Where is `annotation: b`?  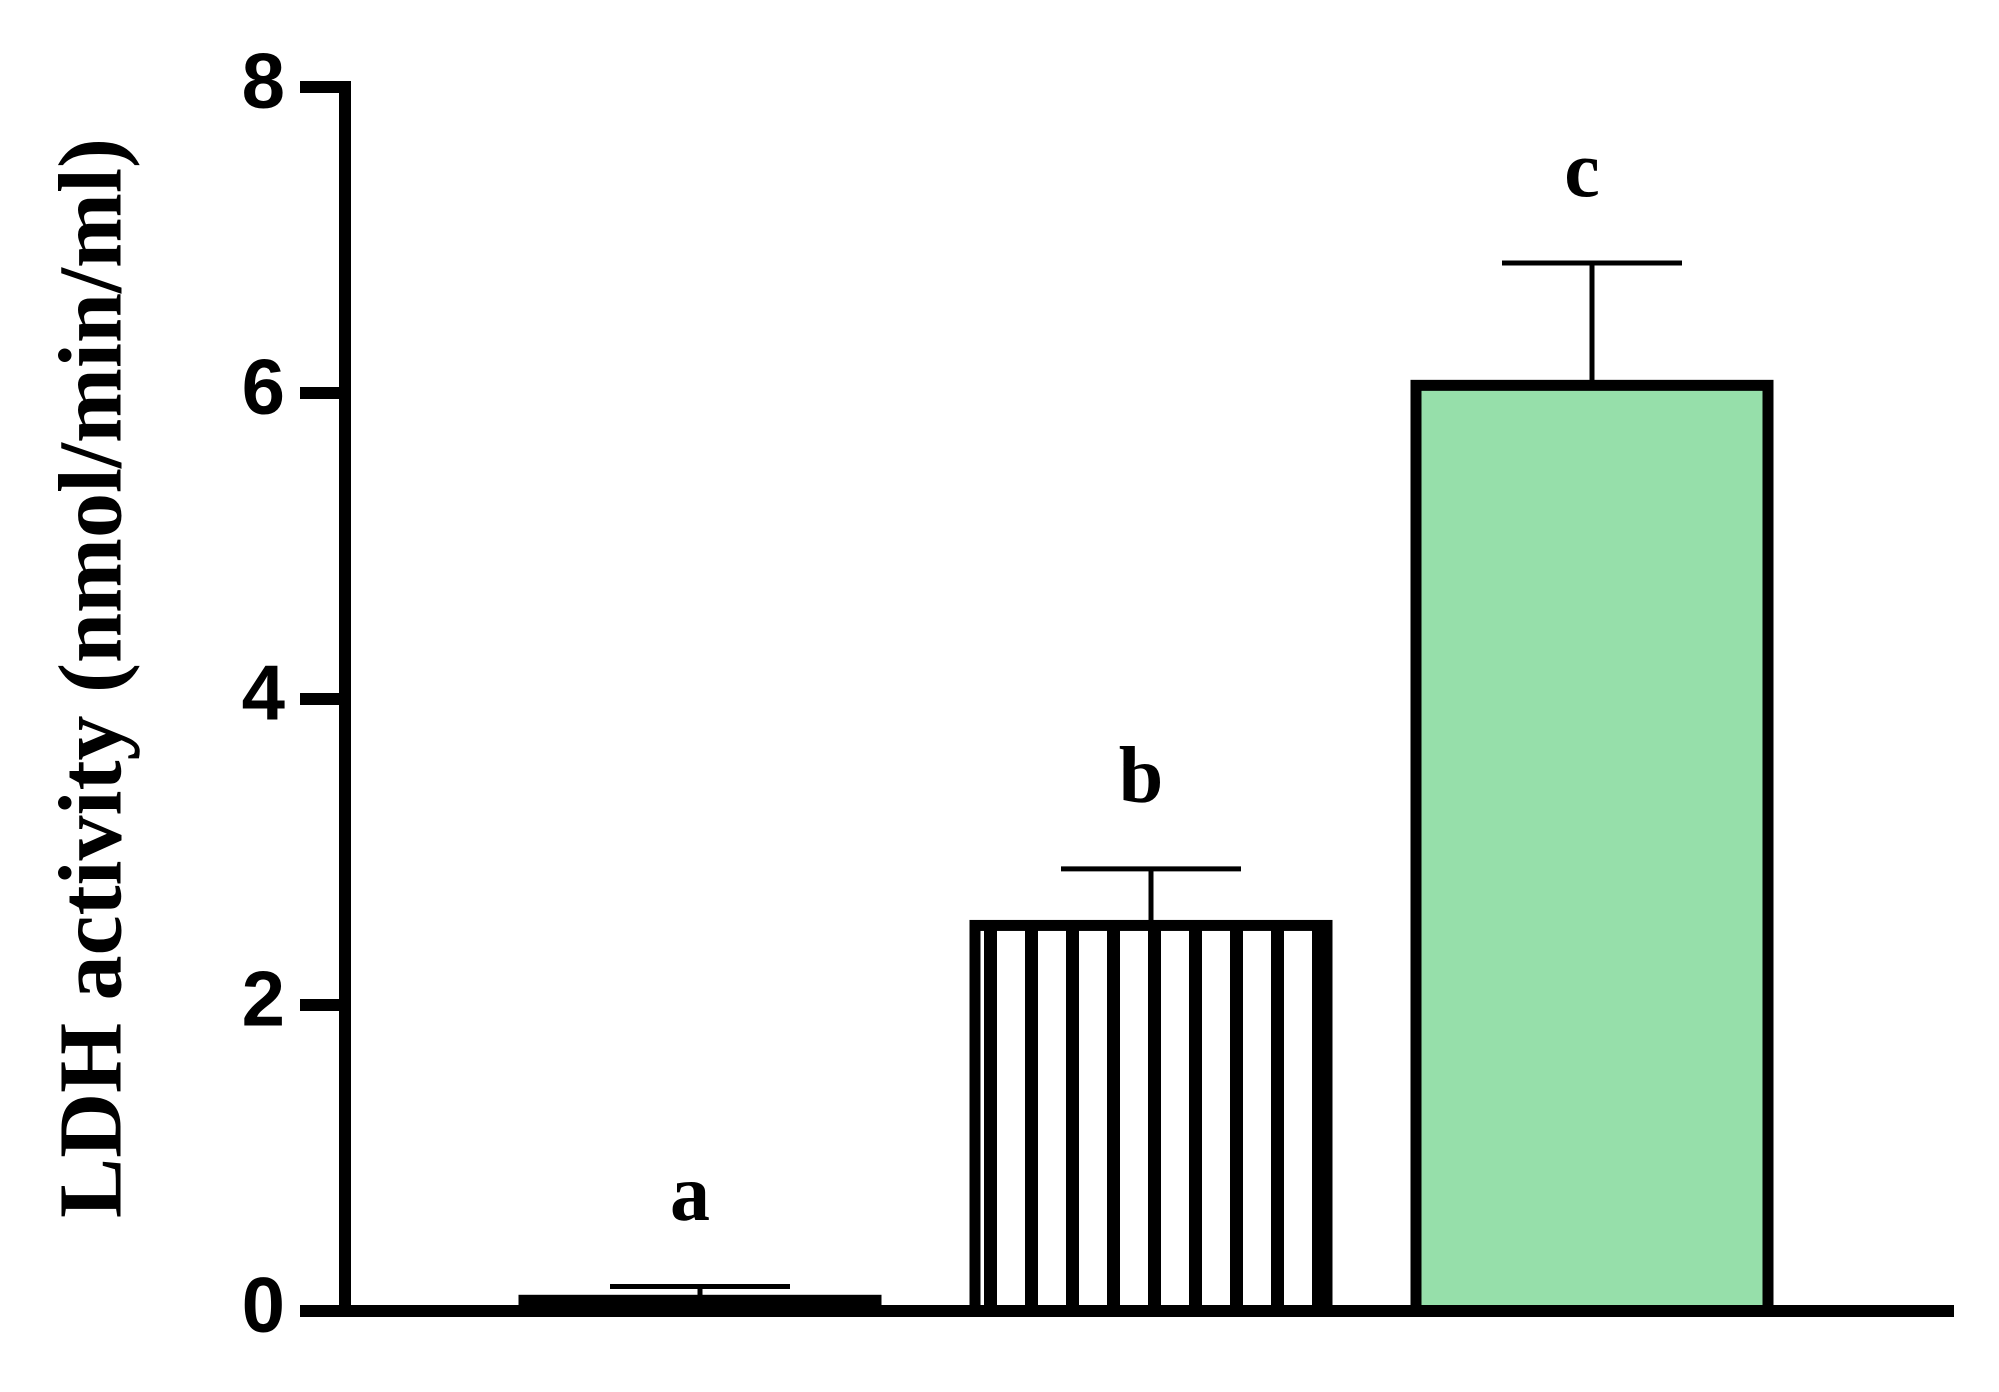 annotation: b is located at coordinates (1141, 776).